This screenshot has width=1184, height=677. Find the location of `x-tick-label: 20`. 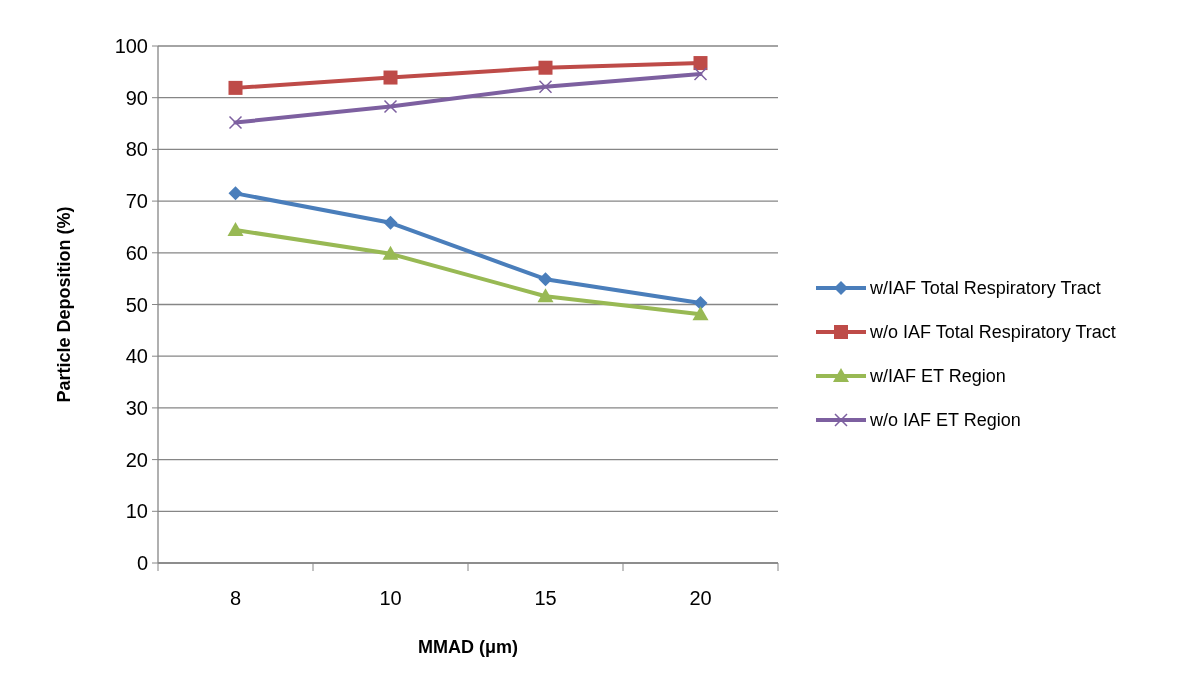

x-tick-label: 20 is located at coordinates (700, 598).